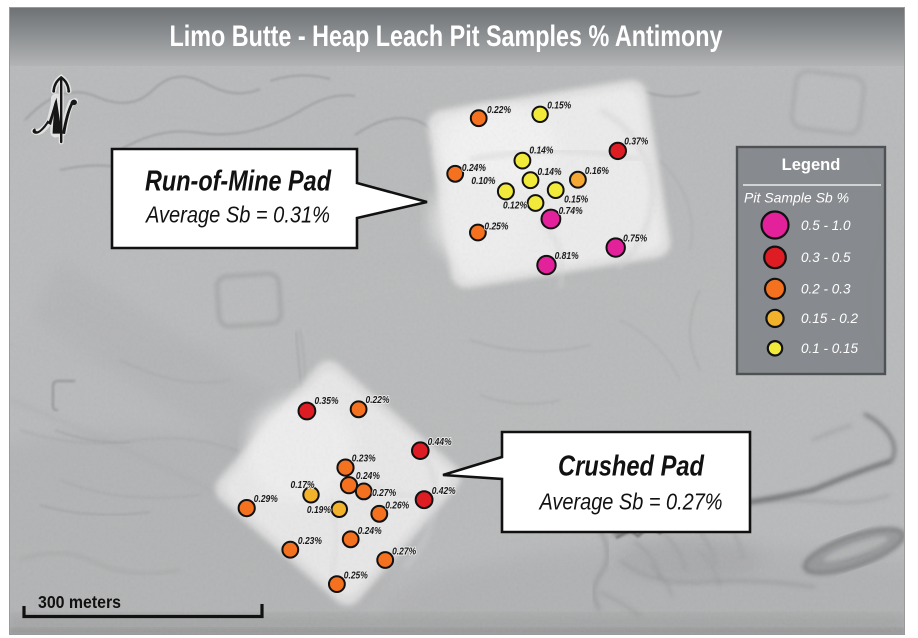  What do you see at coordinates (826, 289) in the screenshot?
I see `svg-text: 0.2 - 0.3` at bounding box center [826, 289].